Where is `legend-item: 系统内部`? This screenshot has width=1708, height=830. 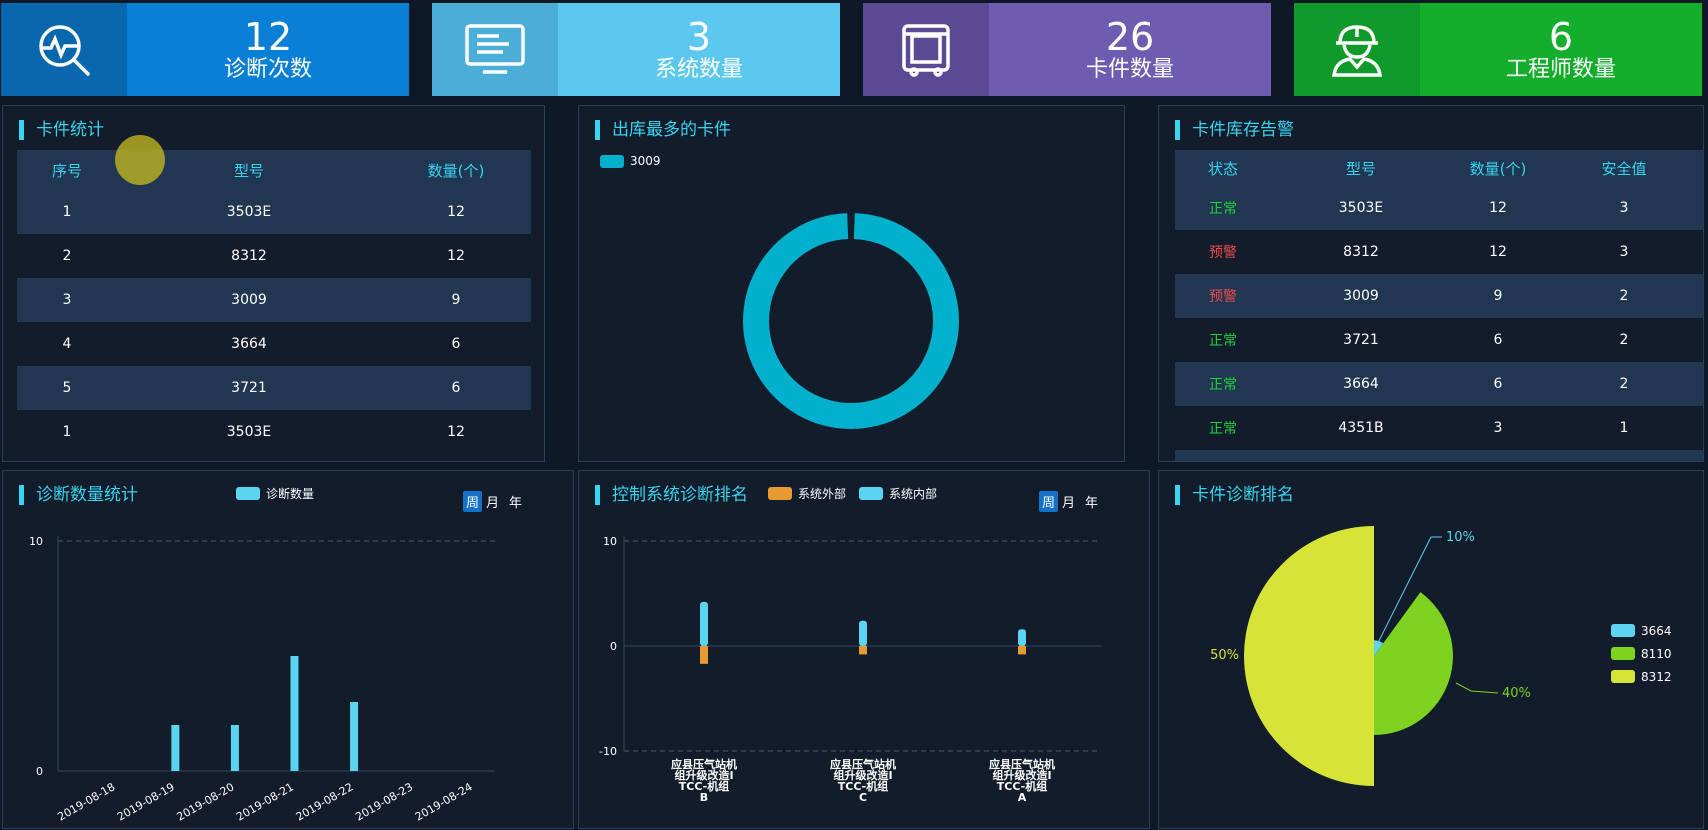 legend-item: 系统内部 is located at coordinates (898, 493).